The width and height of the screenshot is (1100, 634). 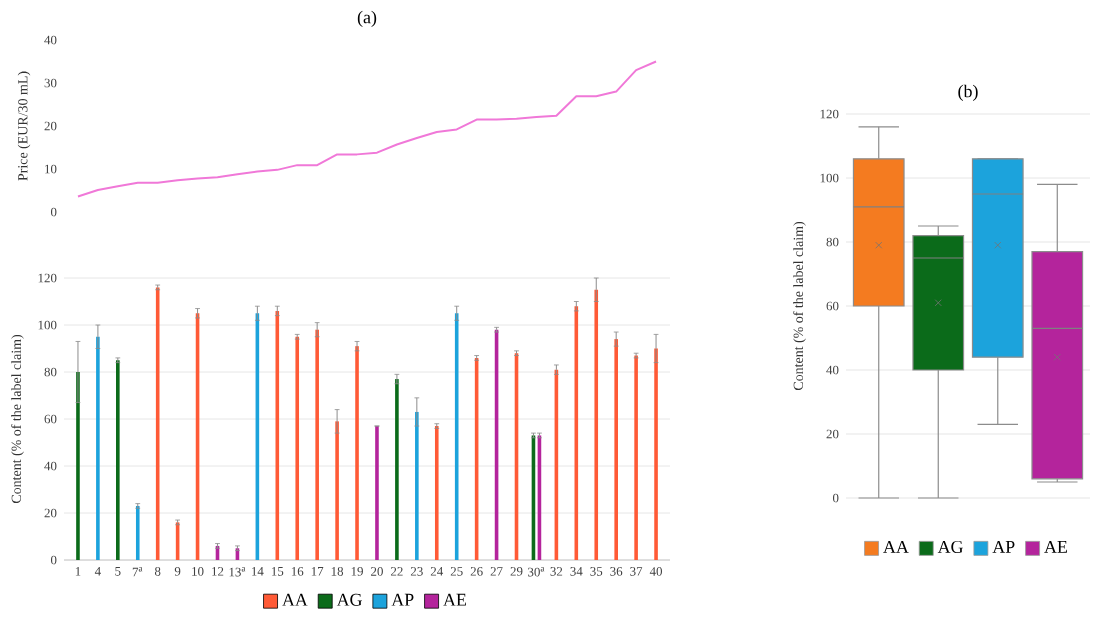 I want to click on chart-title: (b), so click(x=968, y=92).